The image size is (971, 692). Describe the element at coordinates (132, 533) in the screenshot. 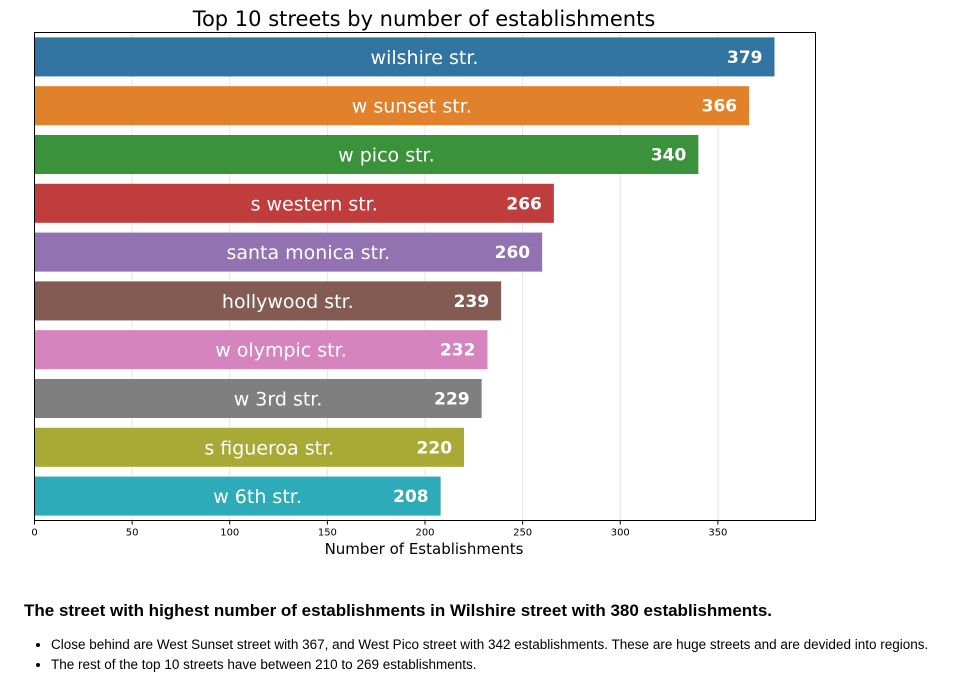

I see `x-tick-label: 50` at that location.